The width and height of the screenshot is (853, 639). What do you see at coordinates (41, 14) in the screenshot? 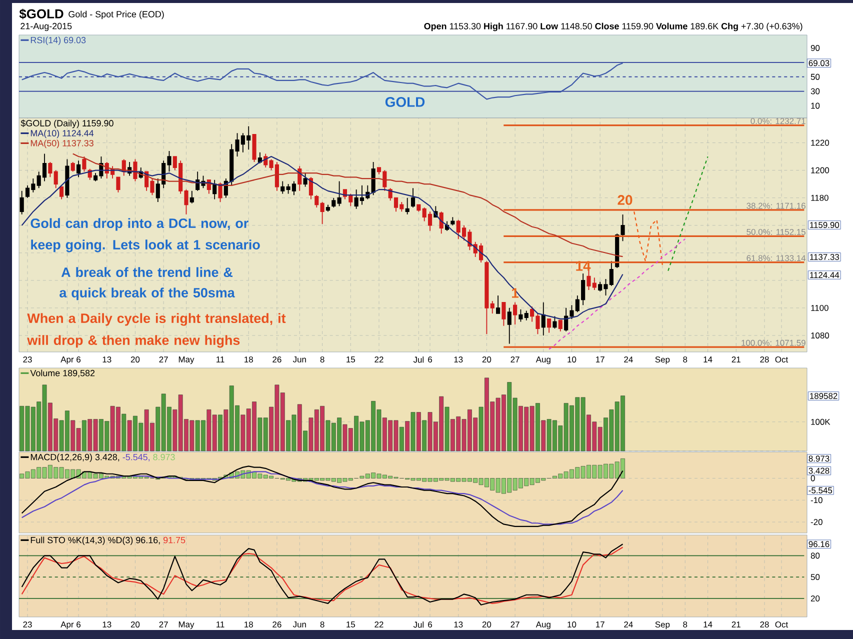
I see `chart-title: $GOLD` at bounding box center [41, 14].